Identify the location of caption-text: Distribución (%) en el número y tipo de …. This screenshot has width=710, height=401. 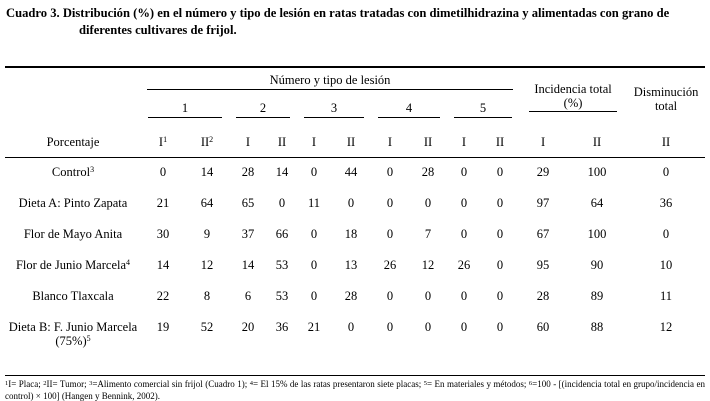
(366, 21).